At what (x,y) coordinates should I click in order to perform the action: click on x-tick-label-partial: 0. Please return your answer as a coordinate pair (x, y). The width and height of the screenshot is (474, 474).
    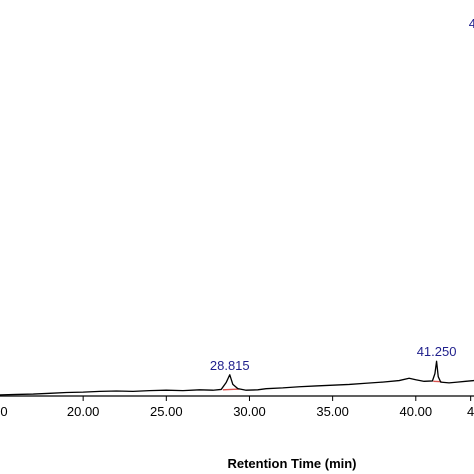
    Looking at the image, I should click on (3, 411).